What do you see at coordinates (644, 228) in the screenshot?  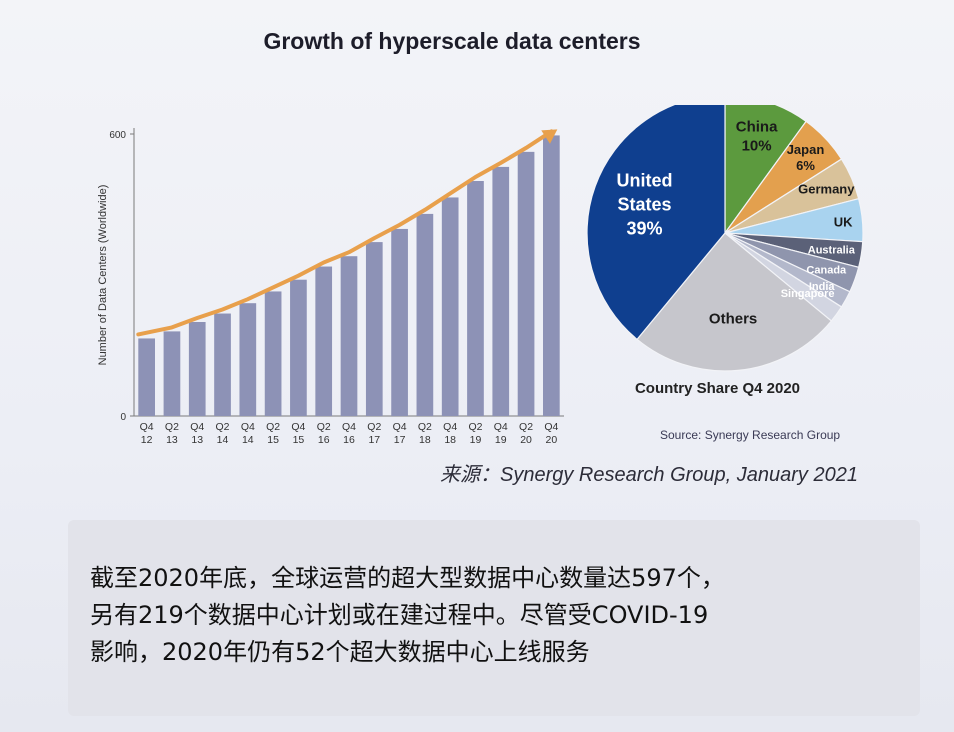 I see `pie-slice-label: 39%` at bounding box center [644, 228].